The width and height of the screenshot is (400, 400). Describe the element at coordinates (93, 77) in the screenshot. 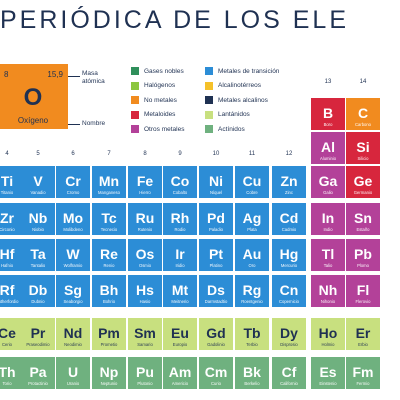

I see `mass-label: Masa atómica` at that location.